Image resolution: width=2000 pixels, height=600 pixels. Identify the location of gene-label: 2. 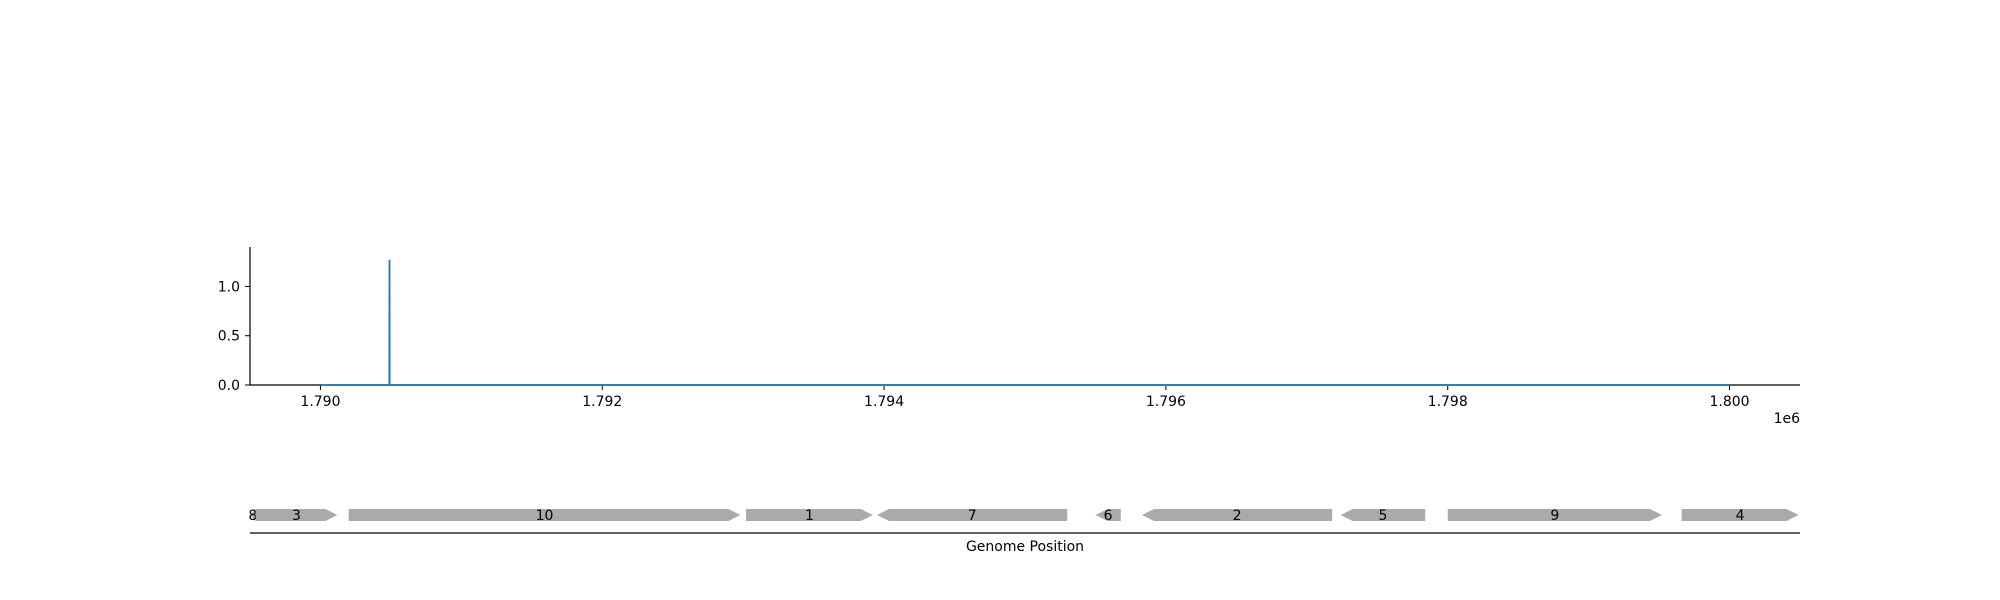
(1237, 516).